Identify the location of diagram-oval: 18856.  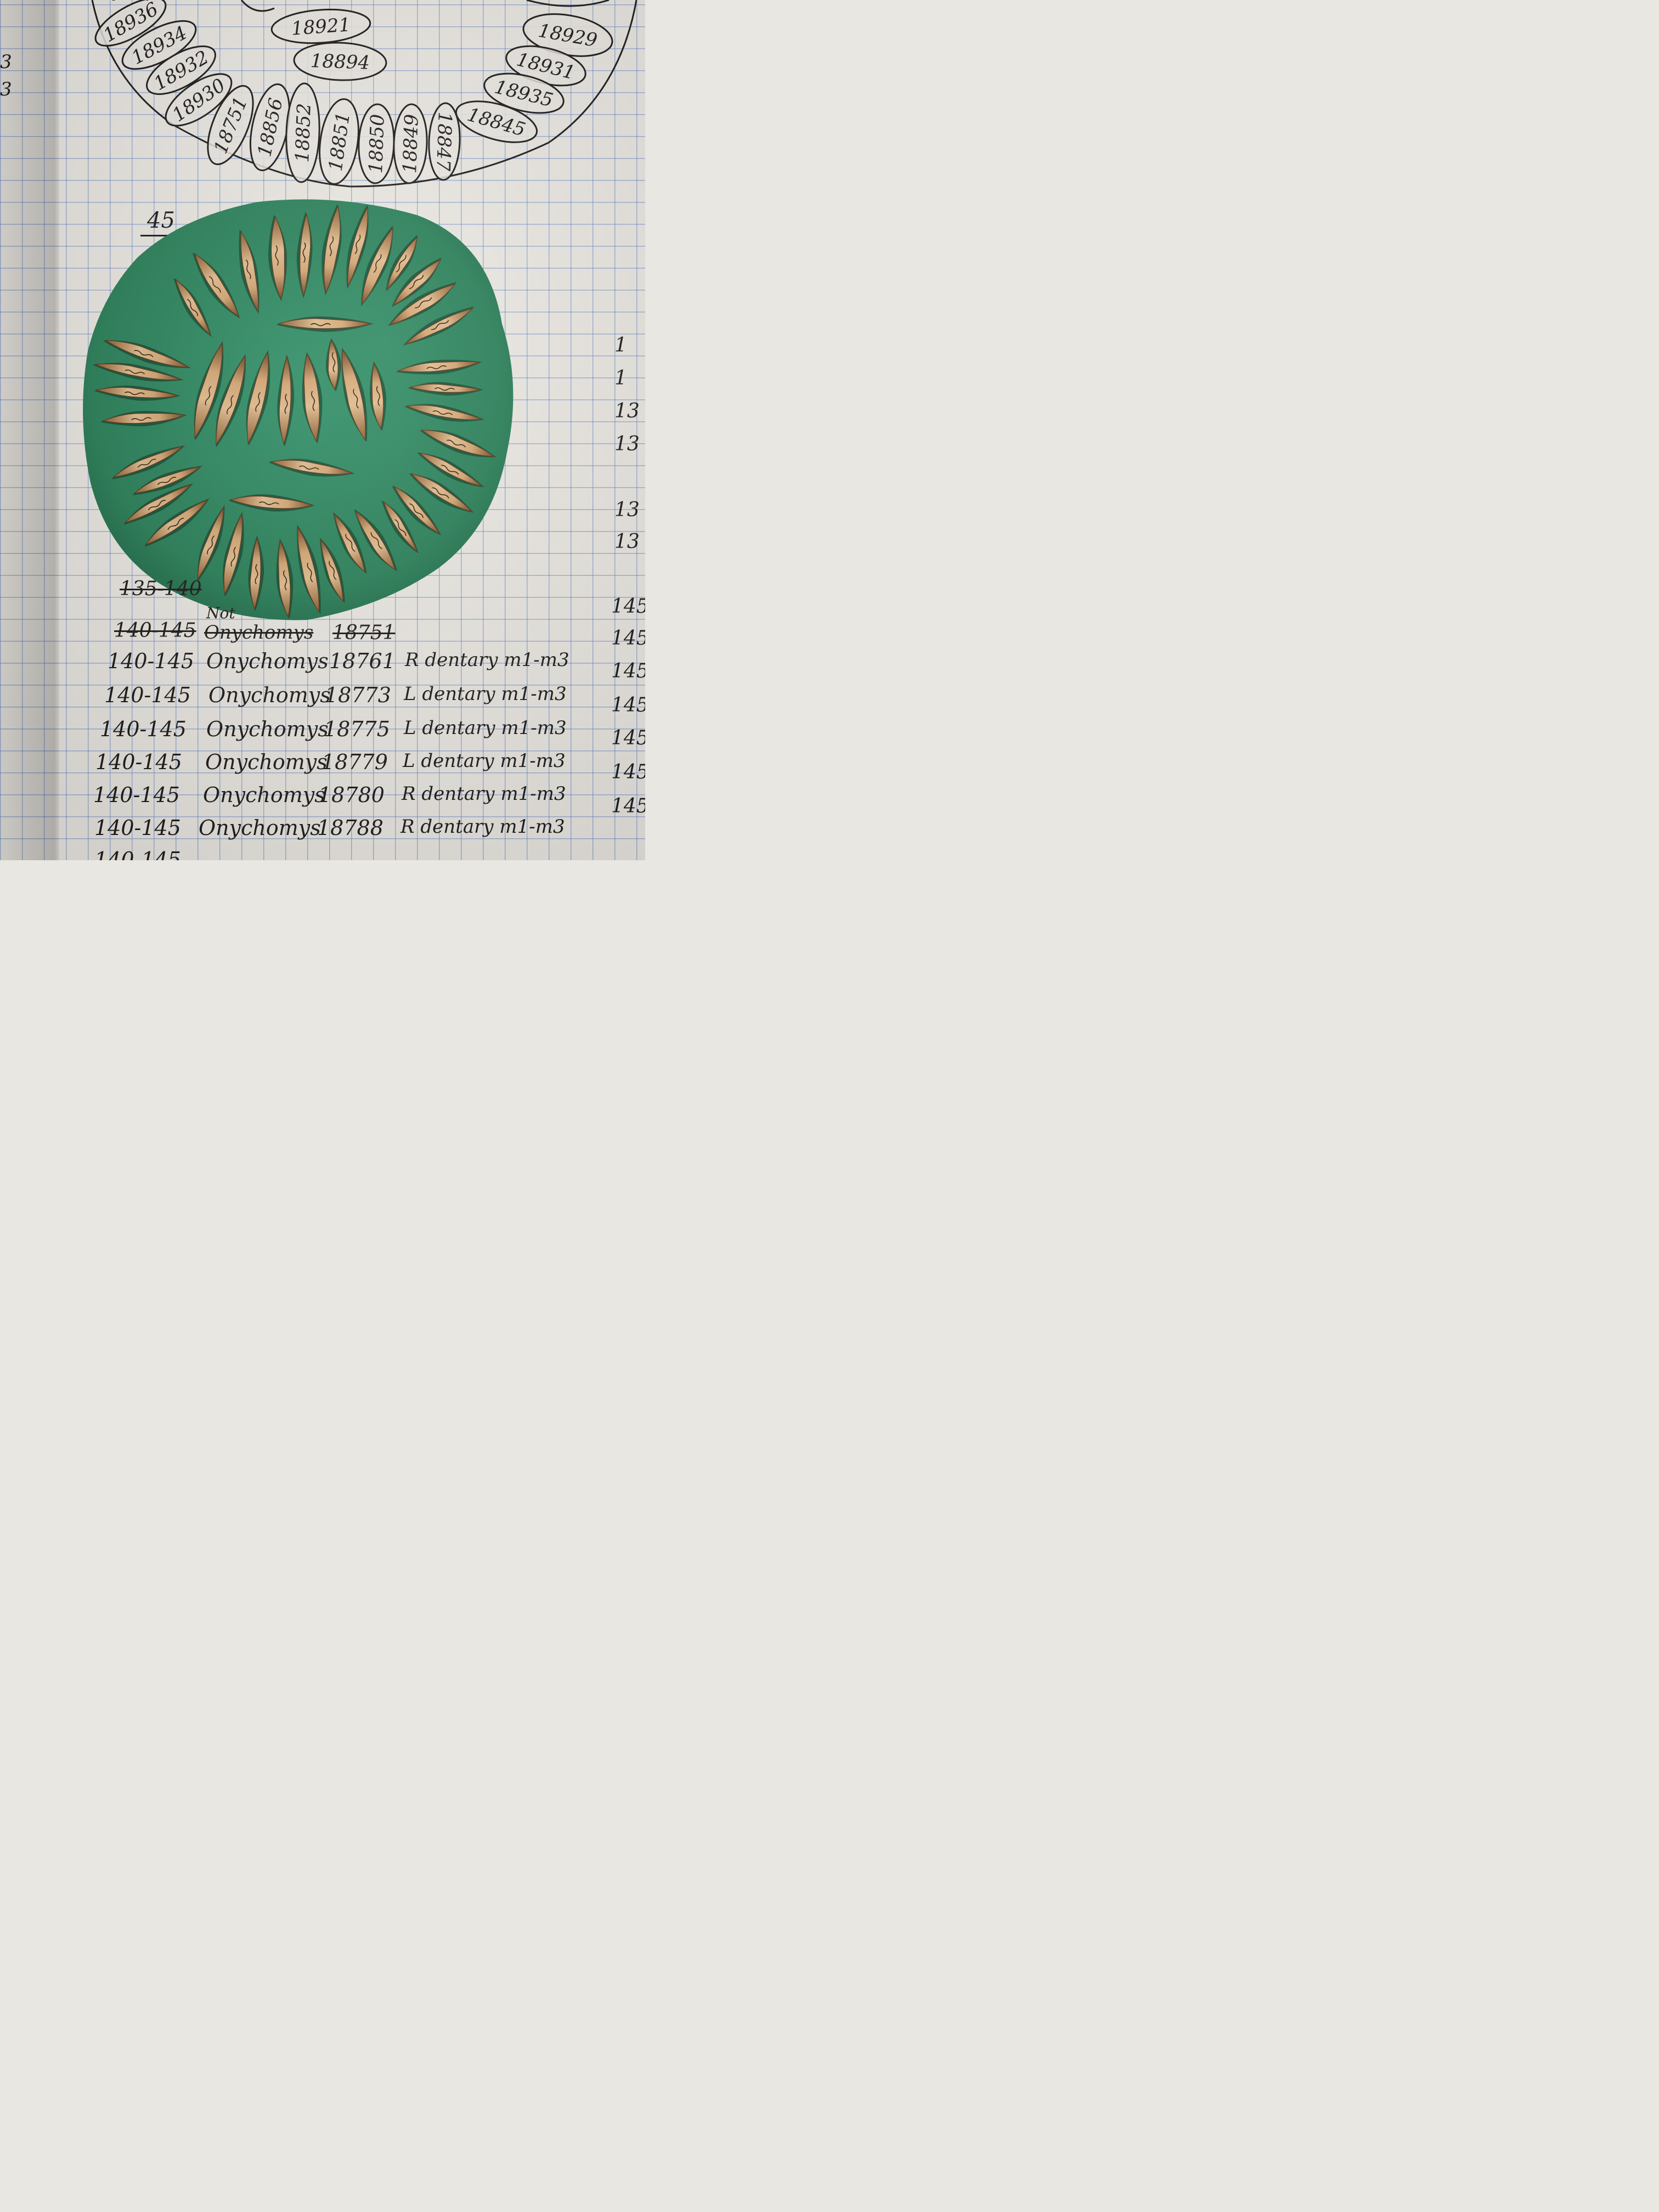
(270, 128).